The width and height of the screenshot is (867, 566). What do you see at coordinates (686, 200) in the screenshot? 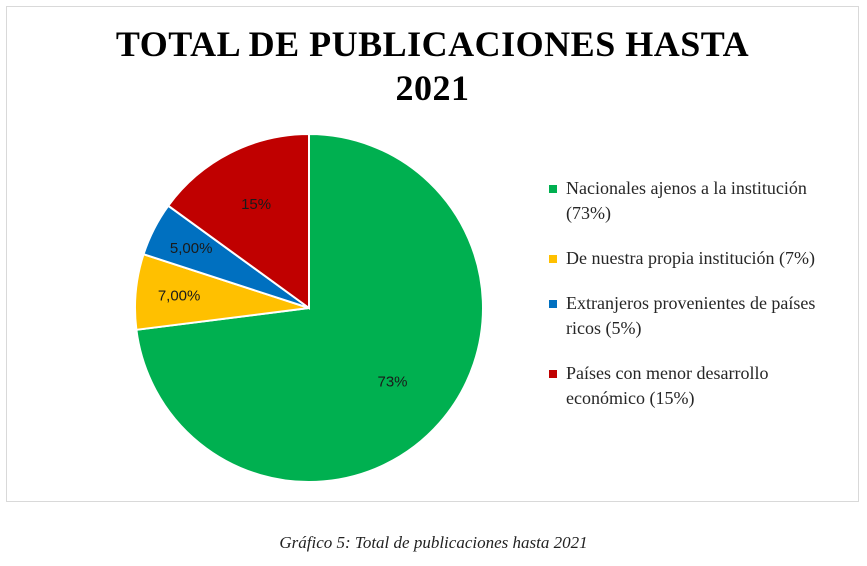
I see `legend-label-nacionales: Nacionales ajenos a la institución (73%)` at bounding box center [686, 200].